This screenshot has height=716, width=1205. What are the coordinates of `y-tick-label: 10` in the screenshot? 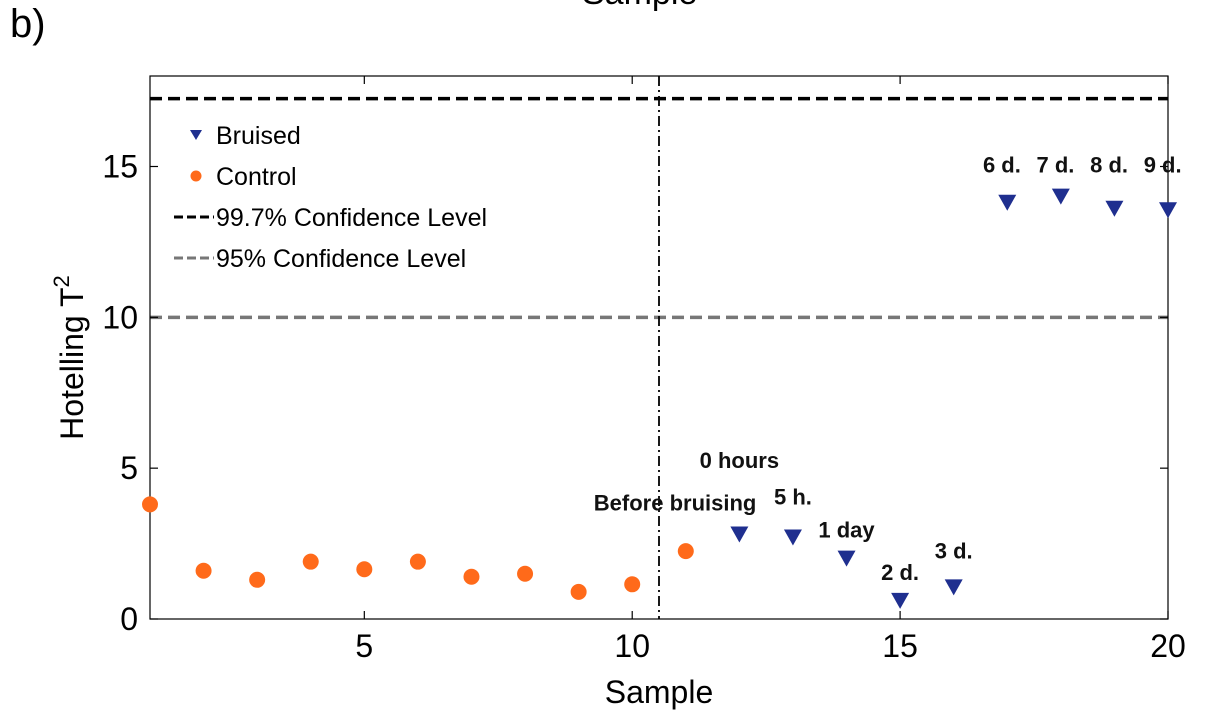 It's located at (120, 317).